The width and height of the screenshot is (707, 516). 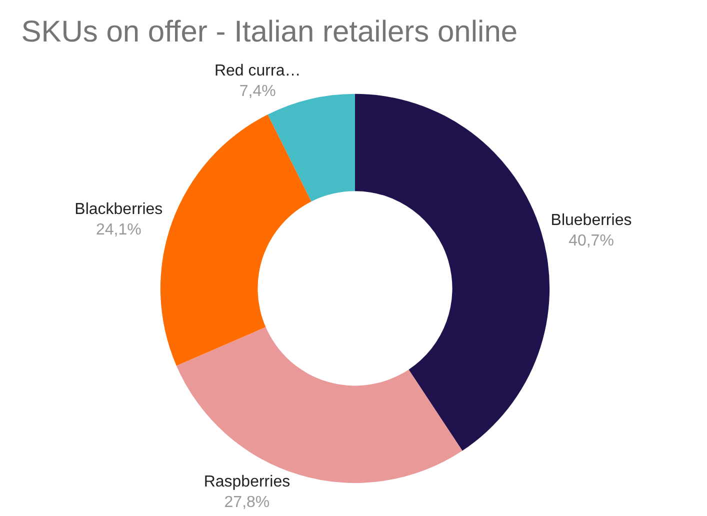 What do you see at coordinates (591, 241) in the screenshot?
I see `data-label: 40,7%` at bounding box center [591, 241].